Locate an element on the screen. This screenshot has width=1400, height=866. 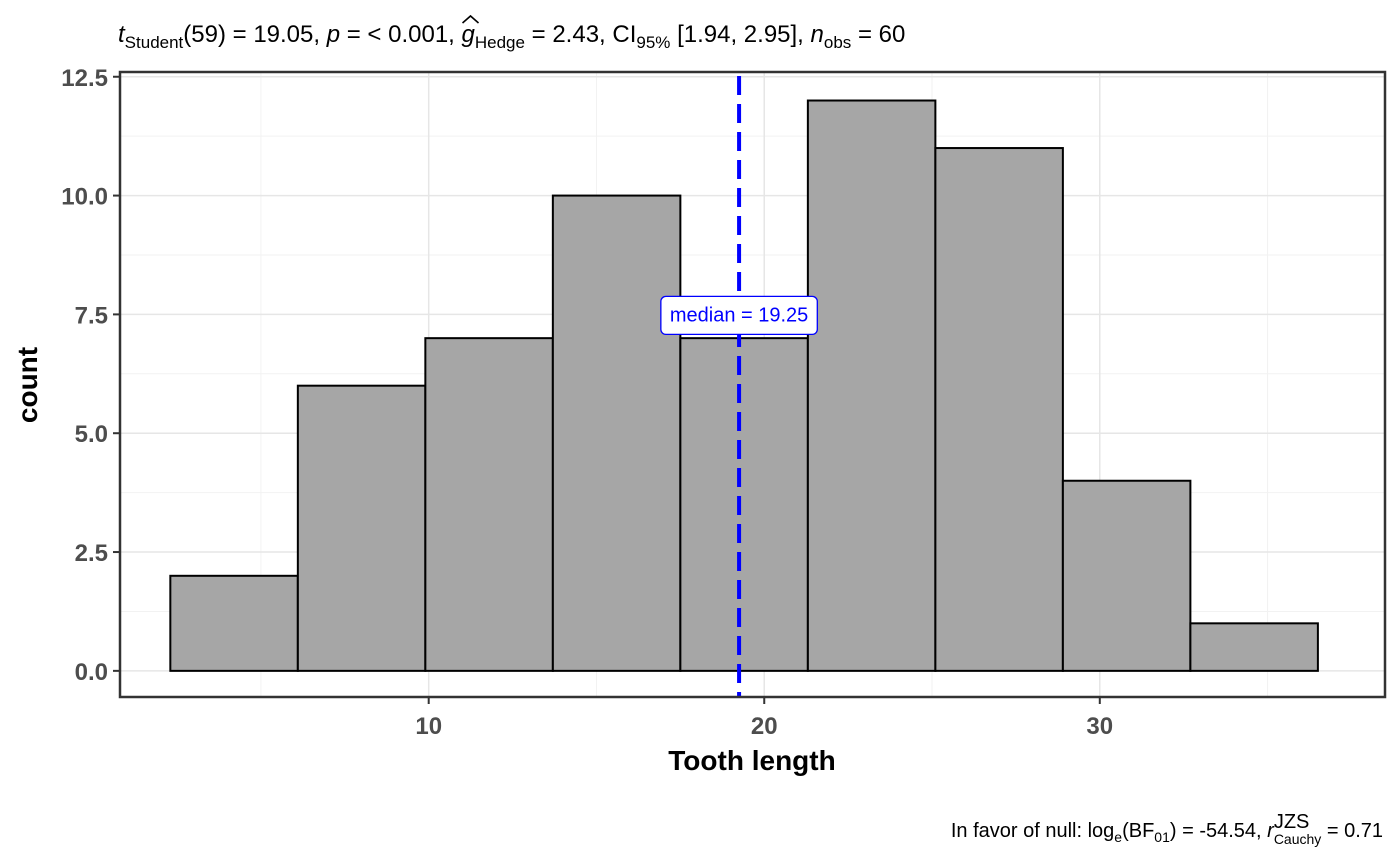
p-value: = < 0.001, is located at coordinates (400, 34).